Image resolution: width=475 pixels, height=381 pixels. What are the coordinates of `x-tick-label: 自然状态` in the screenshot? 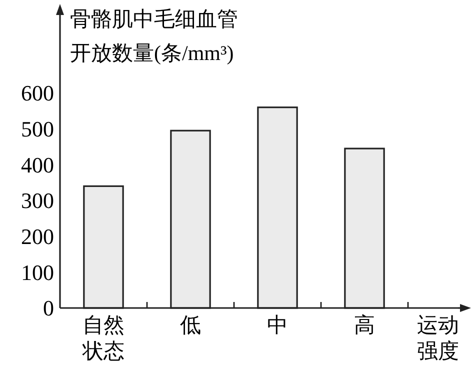 It's located at (103, 338).